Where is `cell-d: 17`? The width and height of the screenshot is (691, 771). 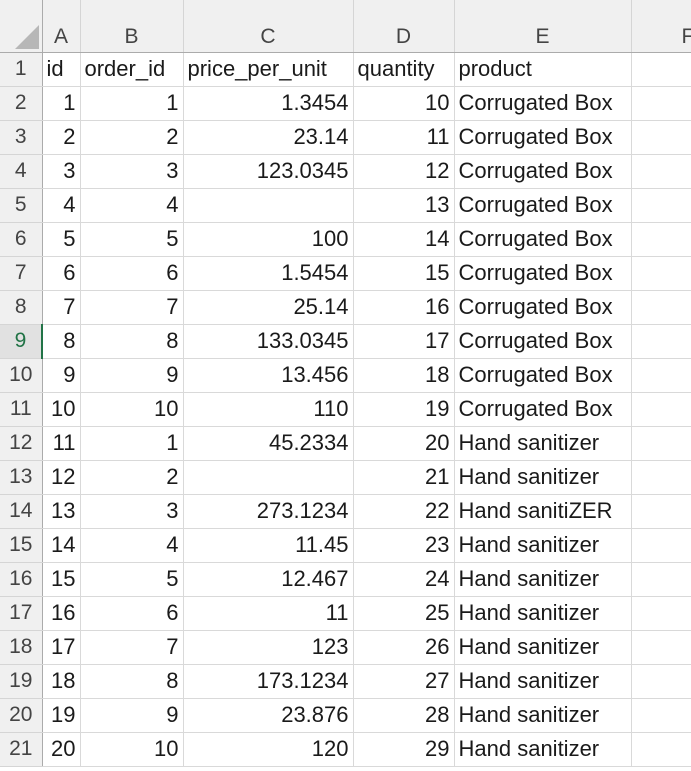 cell-d: 17 is located at coordinates (404, 341).